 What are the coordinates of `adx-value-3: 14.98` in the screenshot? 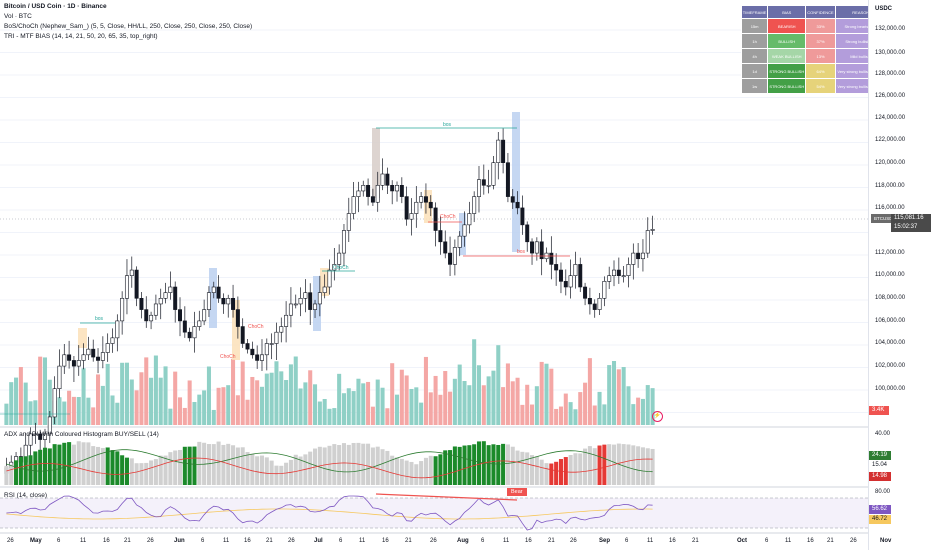 It's located at (880, 476).